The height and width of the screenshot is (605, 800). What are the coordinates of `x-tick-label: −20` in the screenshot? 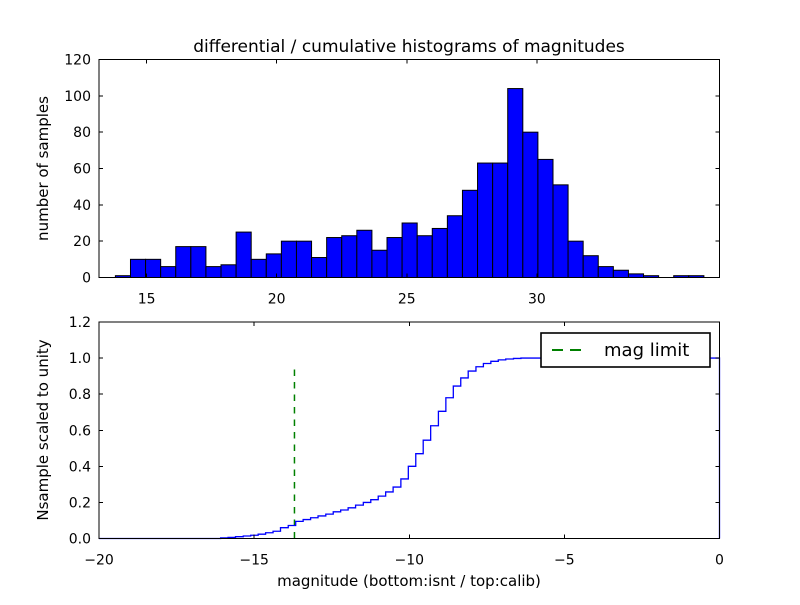 It's located at (99, 561).